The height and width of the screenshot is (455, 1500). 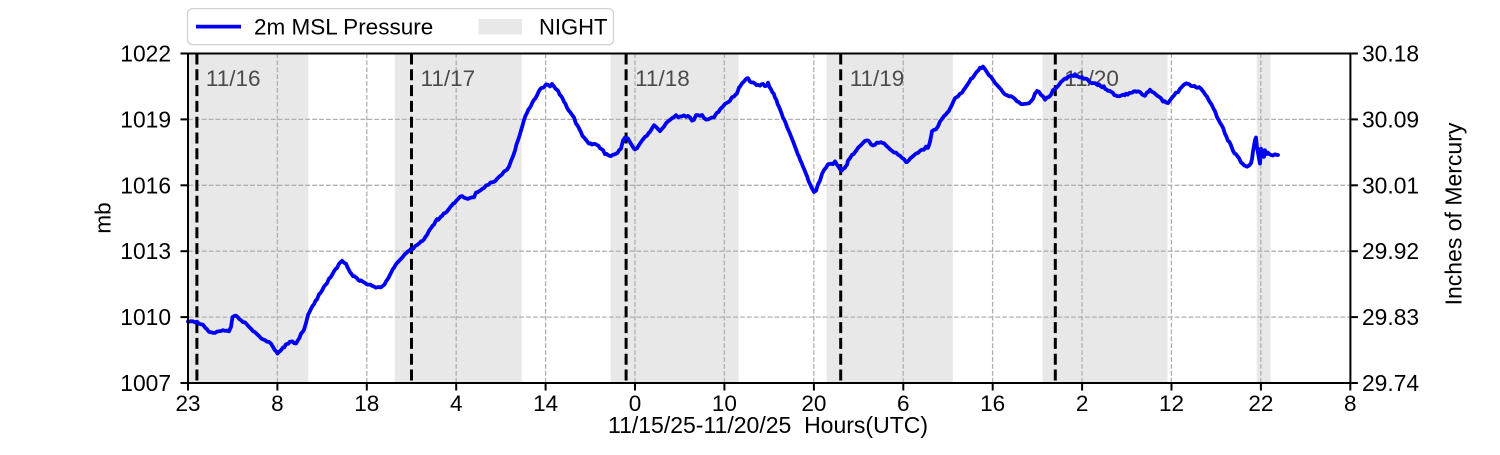 I want to click on svg-text: 14, so click(x=545, y=403).